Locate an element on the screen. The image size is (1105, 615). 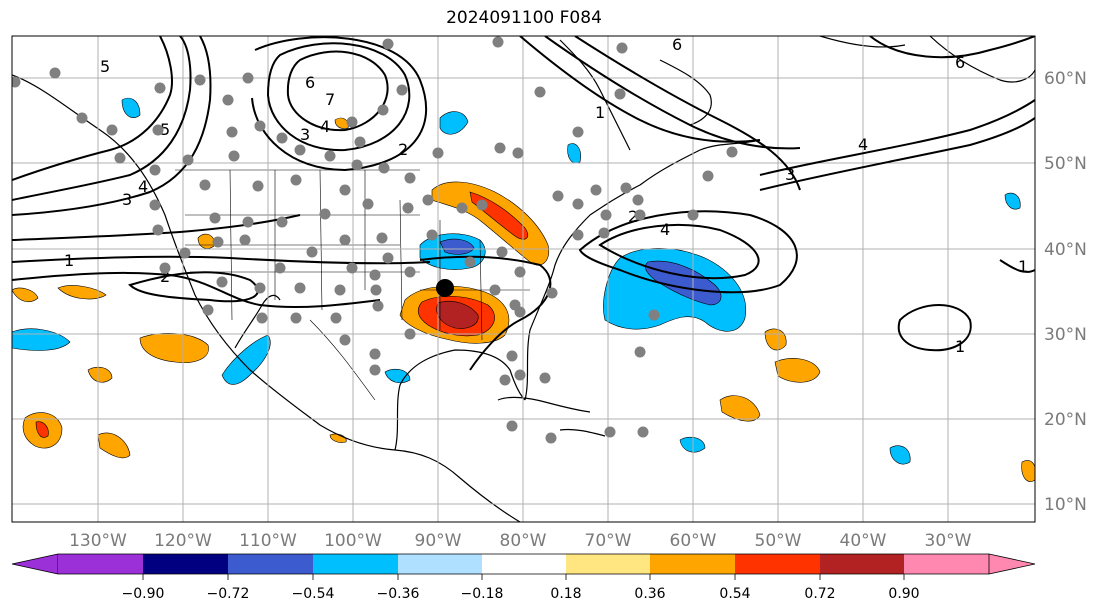
colorbar-tick: −0.54 is located at coordinates (313, 594).